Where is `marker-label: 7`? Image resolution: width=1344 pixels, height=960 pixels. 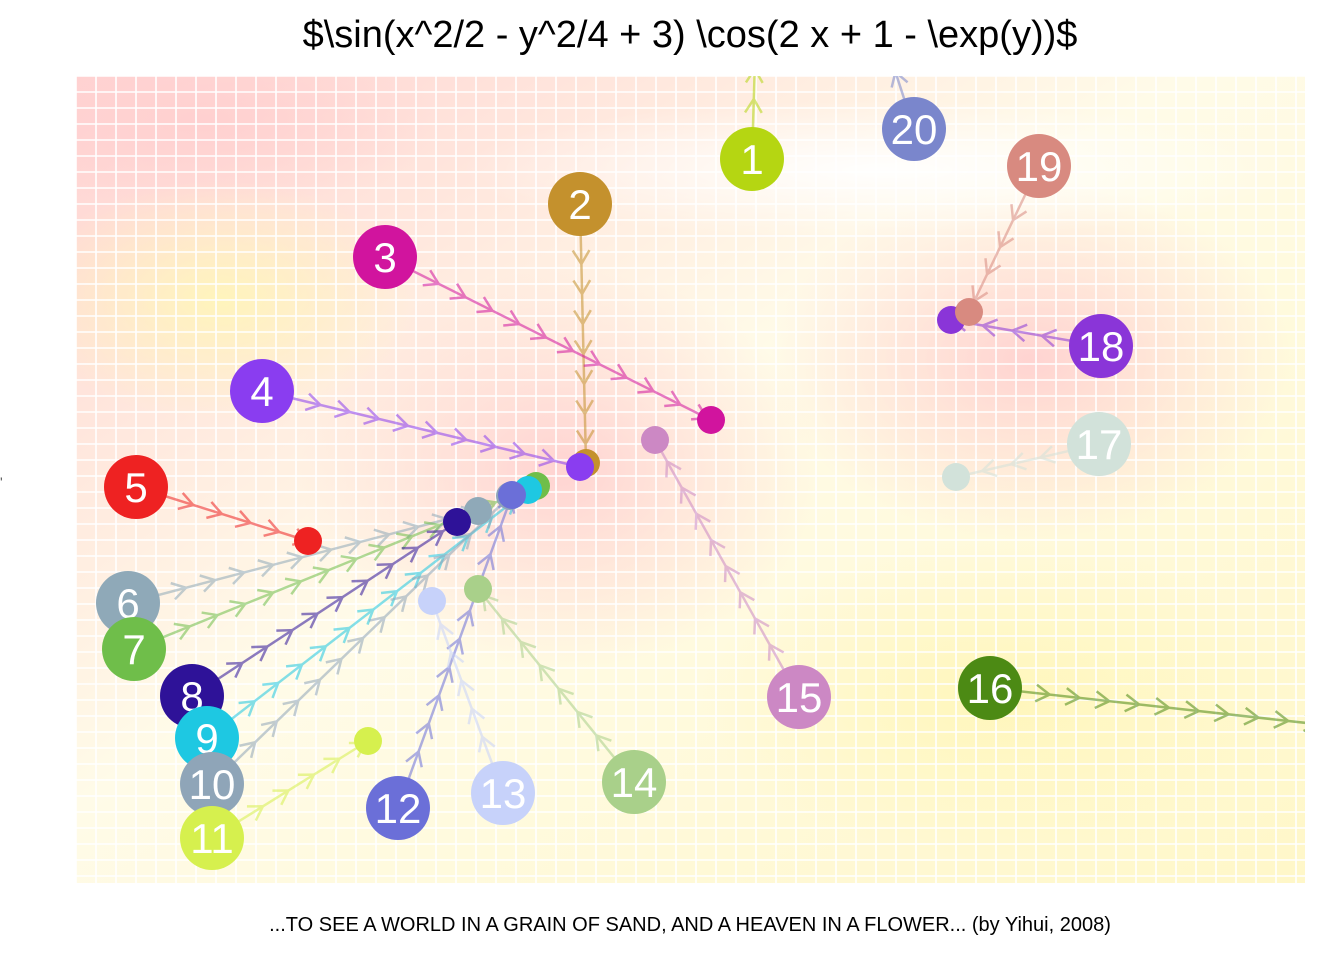 marker-label: 7 is located at coordinates (133, 649).